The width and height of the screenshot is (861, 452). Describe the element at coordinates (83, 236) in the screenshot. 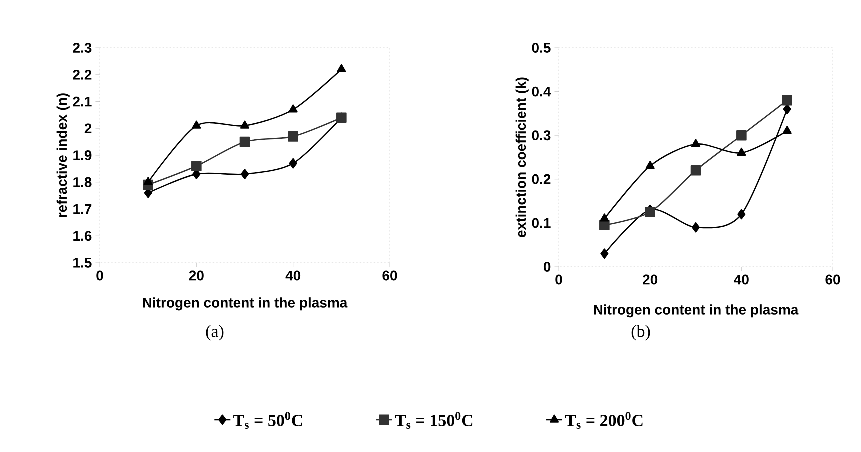

I see `y-tick-label: 1.6` at that location.